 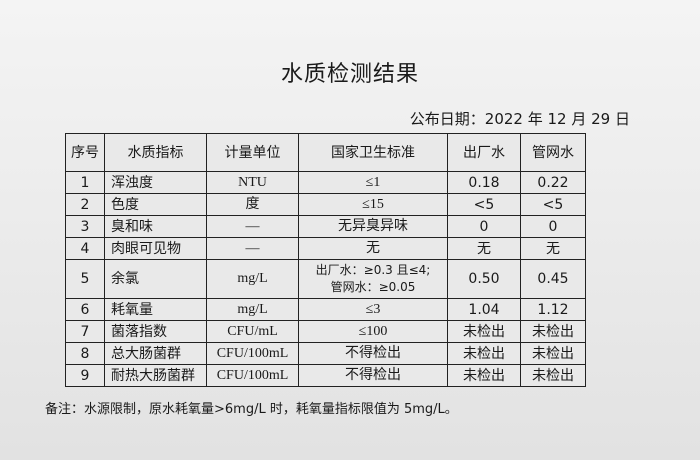 I want to click on cell-standard: ≤3, so click(x=373, y=309).